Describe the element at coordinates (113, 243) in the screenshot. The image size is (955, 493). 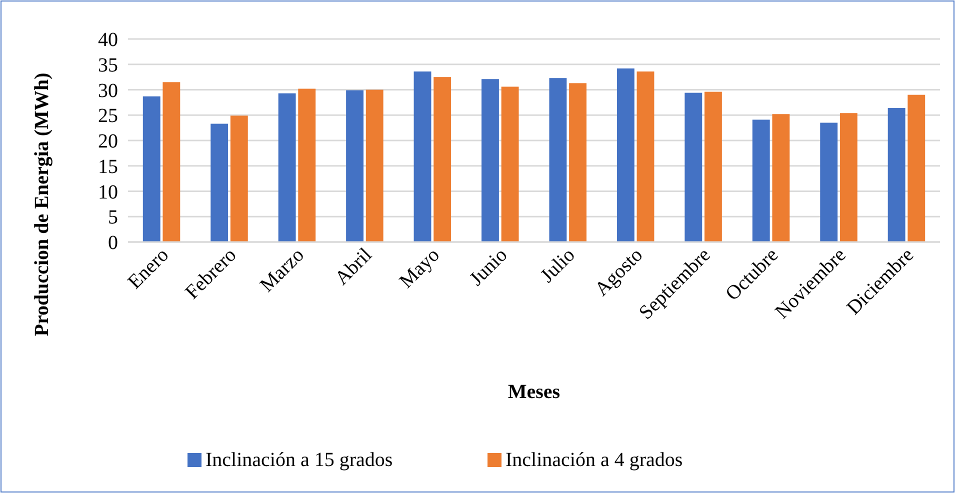
I see `y-tick-label: 0` at that location.